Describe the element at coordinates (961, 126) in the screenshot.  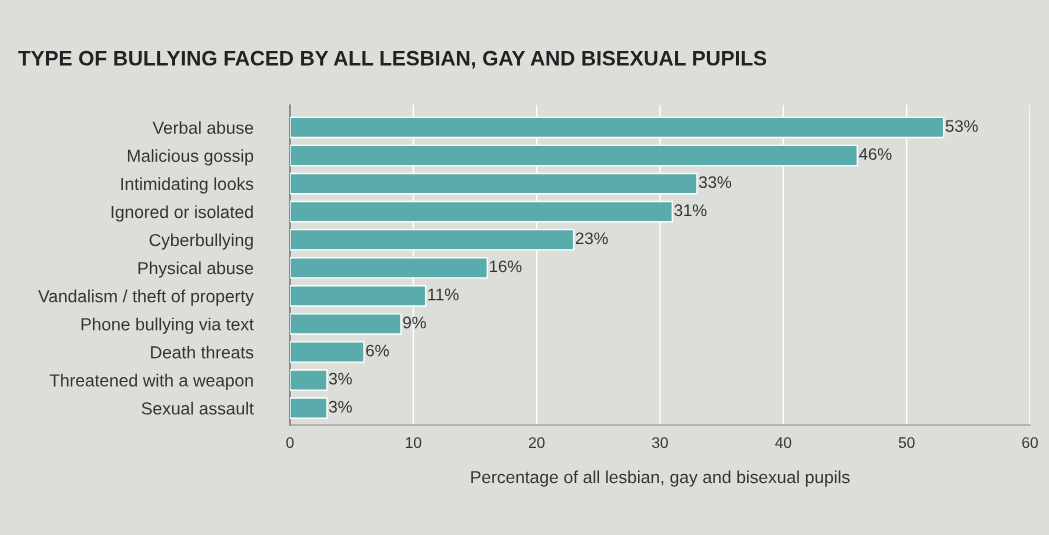
I see `data-label: 53%` at that location.